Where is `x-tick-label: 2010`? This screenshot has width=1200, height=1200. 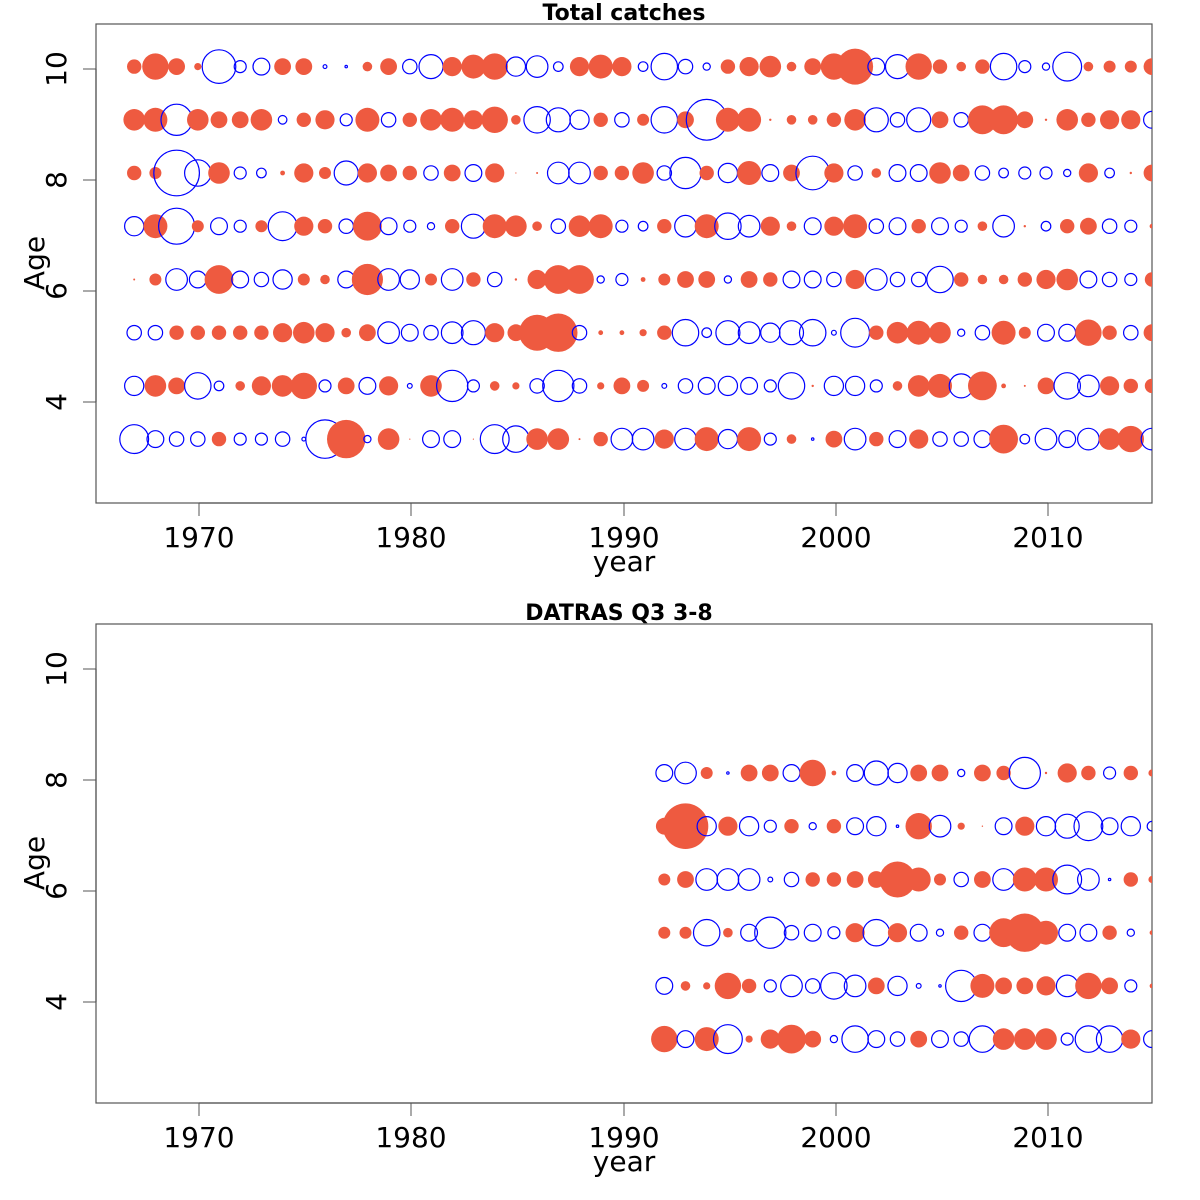
x-tick-label: 2010 is located at coordinates (1047, 1137).